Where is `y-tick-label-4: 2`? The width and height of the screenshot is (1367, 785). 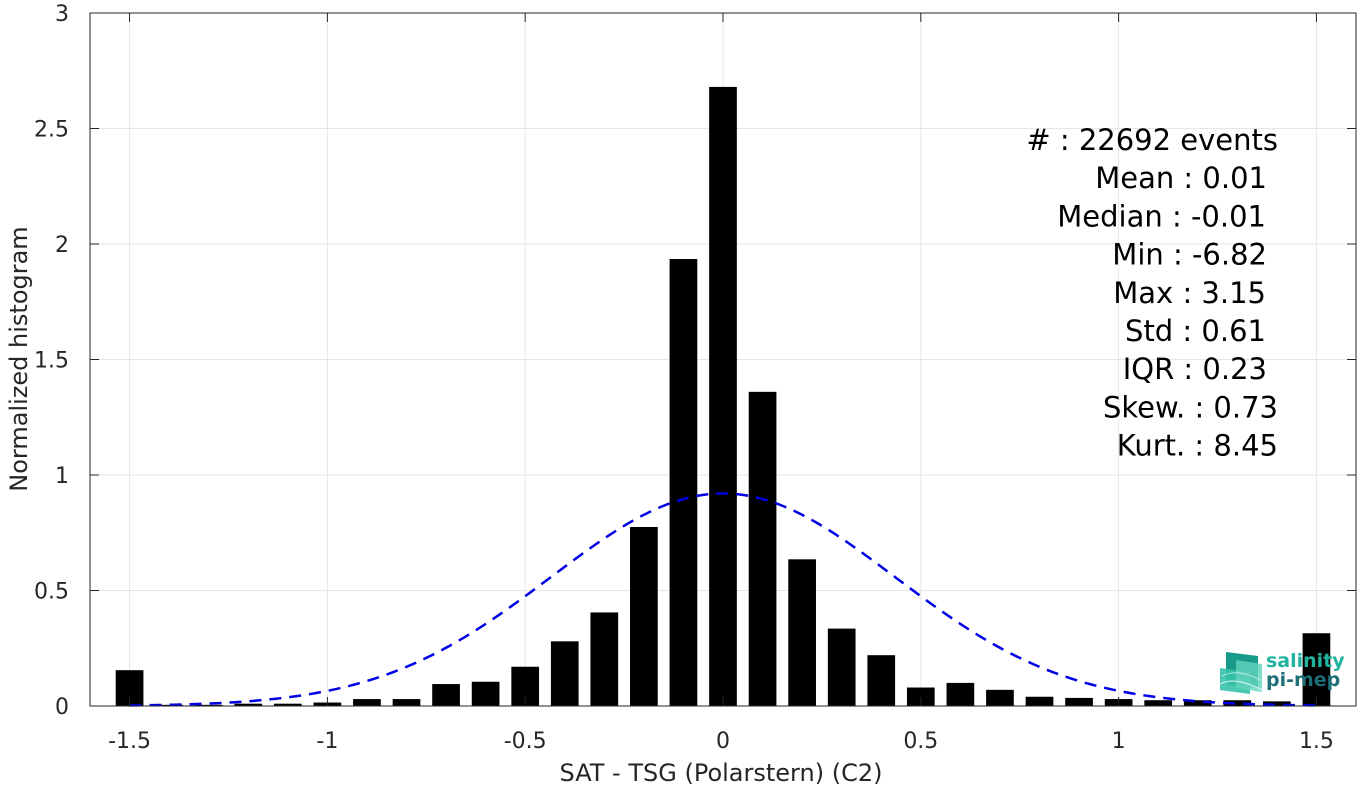 y-tick-label-4: 2 is located at coordinates (62, 245).